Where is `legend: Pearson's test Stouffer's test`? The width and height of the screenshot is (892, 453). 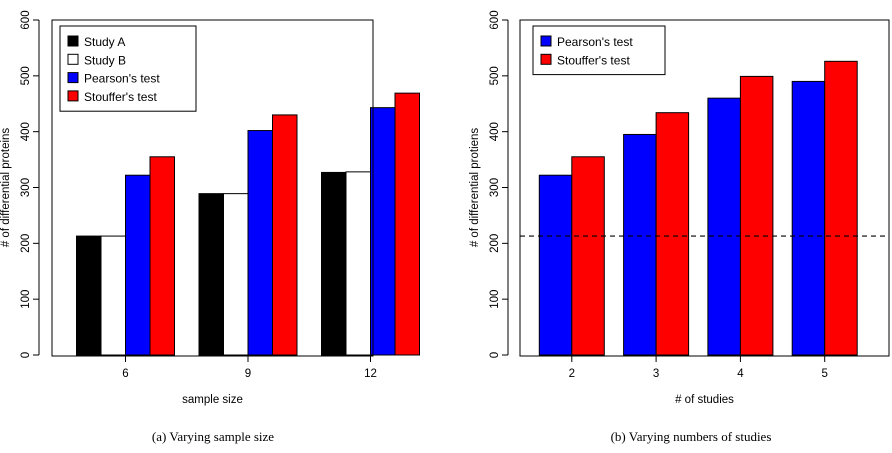
legend: Pearson's test Stouffer's test is located at coordinates (599, 50).